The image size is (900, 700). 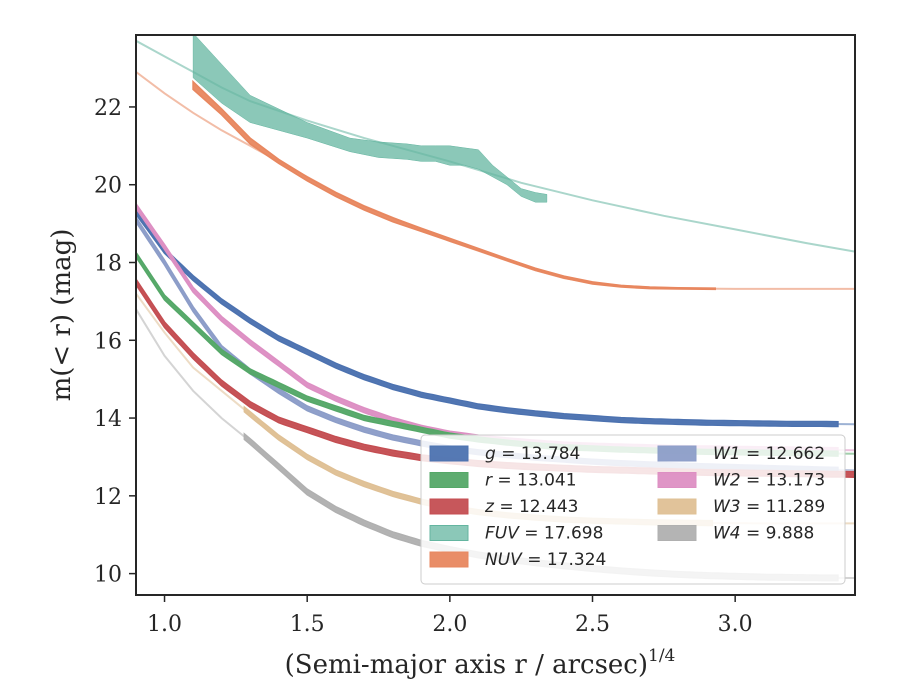 What do you see at coordinates (661, 656) in the screenshot?
I see `x-axis-label-exponent: 1/4` at bounding box center [661, 656].